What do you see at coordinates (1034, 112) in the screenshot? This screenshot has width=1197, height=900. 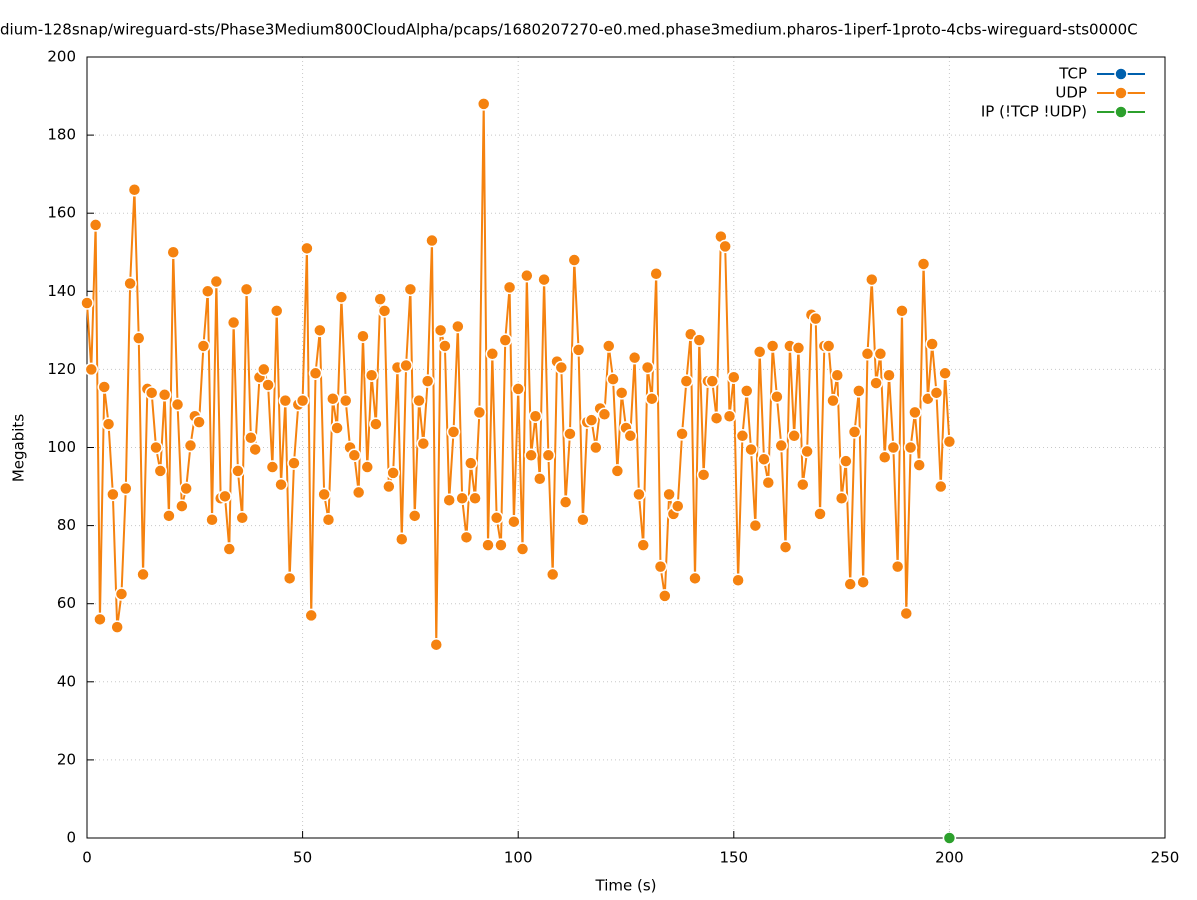 I see `legend-label: IP (!TCP !UDP)` at bounding box center [1034, 112].